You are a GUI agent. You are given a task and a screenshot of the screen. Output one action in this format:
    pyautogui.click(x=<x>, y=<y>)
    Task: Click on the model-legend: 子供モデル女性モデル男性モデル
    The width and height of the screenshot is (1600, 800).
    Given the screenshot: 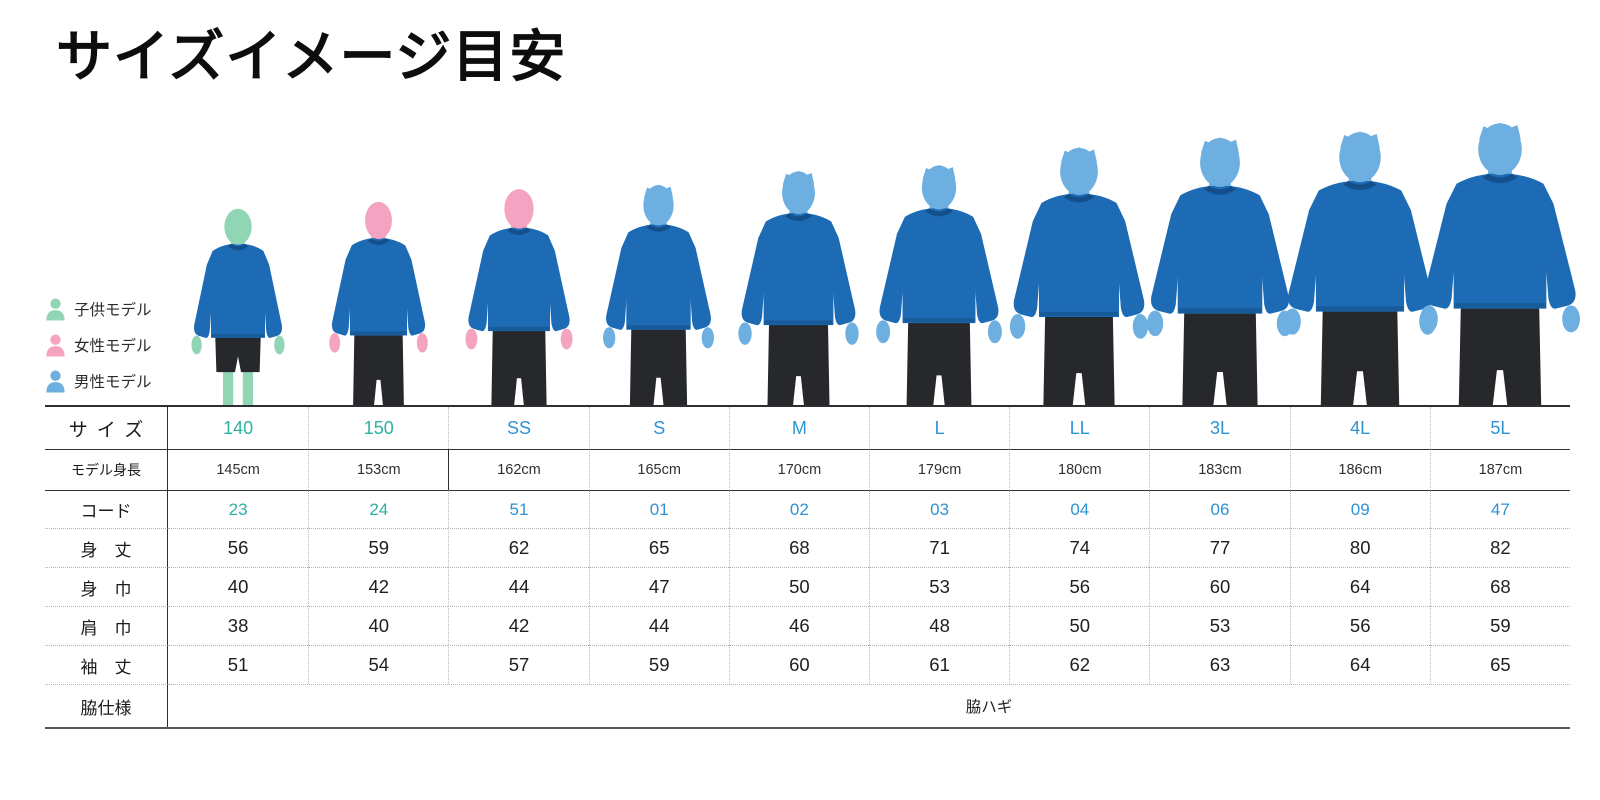 What is the action you would take?
    pyautogui.click(x=98, y=345)
    